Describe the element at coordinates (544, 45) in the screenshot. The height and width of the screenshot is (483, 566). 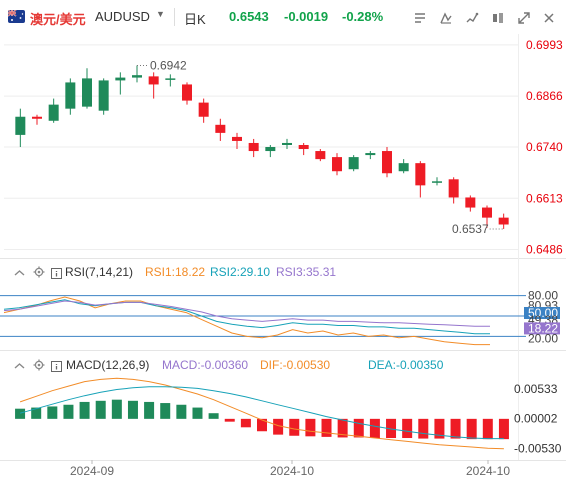
I see `price-tick-label: 0.6993` at that location.